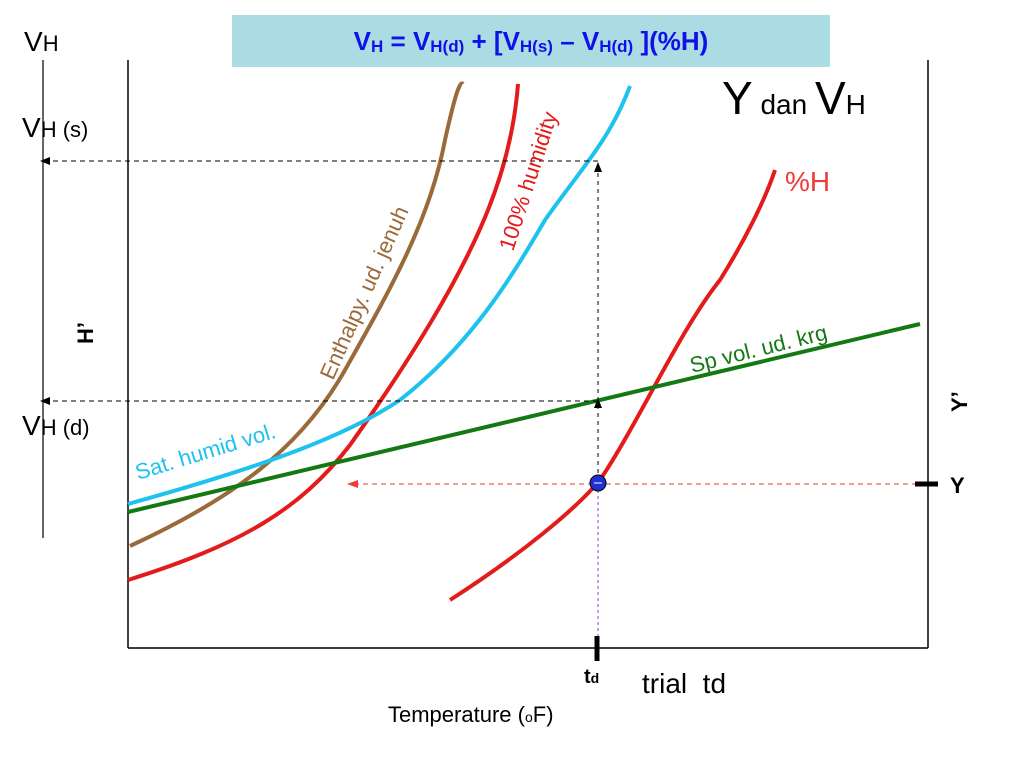 This screenshot has width=1024, height=768. Describe the element at coordinates (684, 683) in the screenshot. I see `trial-td-label: trial td` at that location.